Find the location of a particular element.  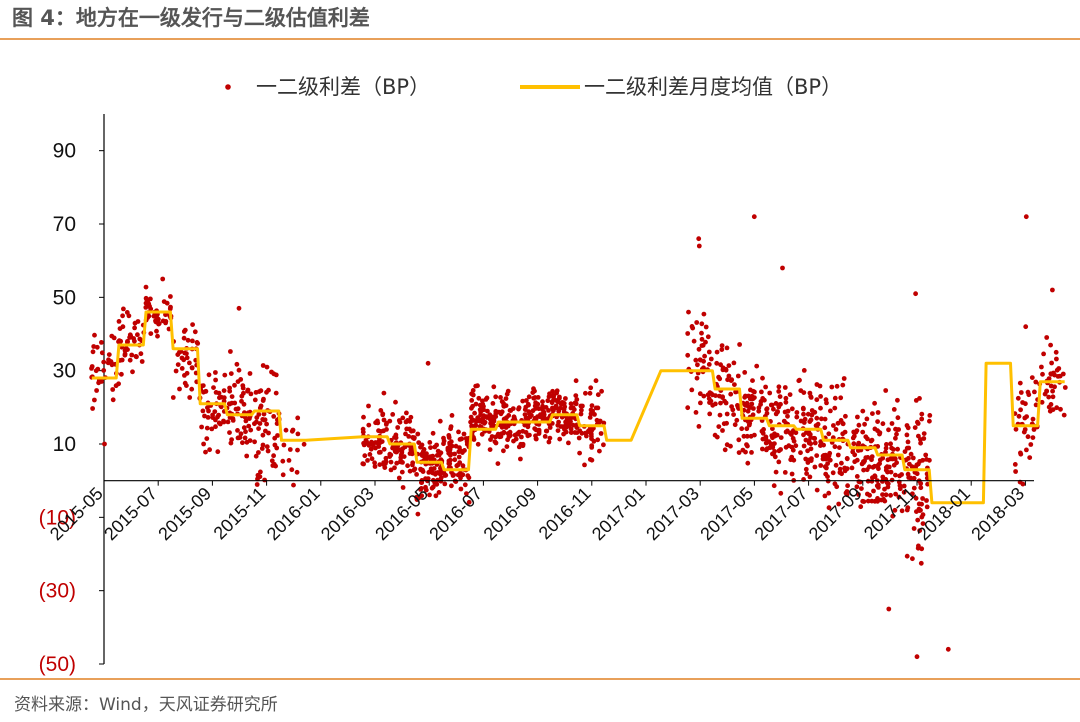

x-tick-label: 2016-01 is located at coordinates (293, 513).